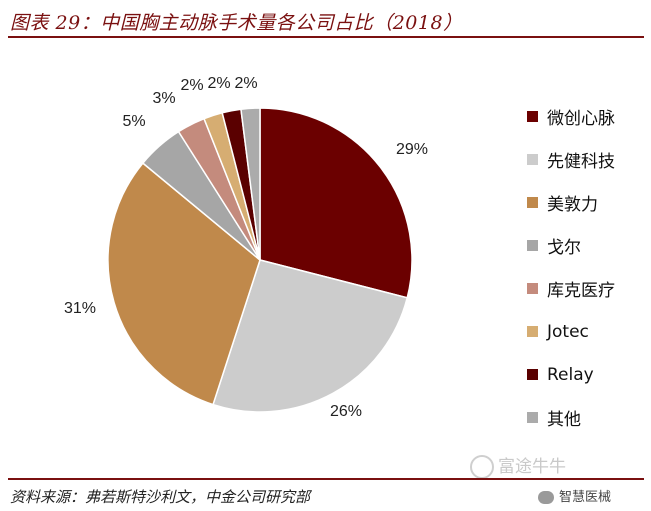  I want to click on legend-label: Relay, so click(570, 374).